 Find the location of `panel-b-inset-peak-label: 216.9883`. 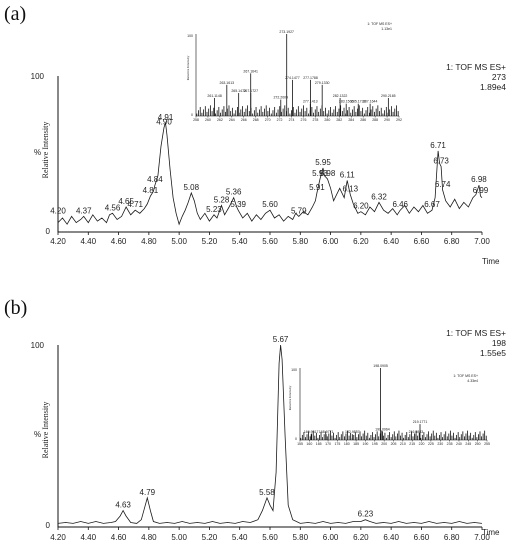

panel-b-inset-peak-label: 216.9883 is located at coordinates (416, 432).